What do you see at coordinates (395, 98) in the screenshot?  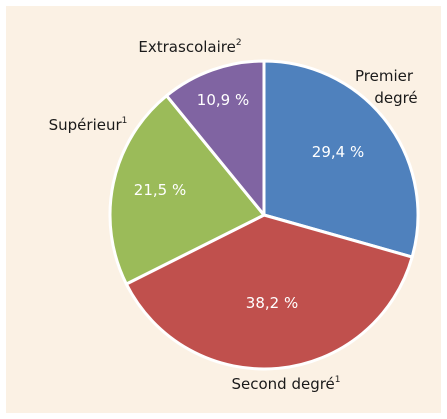 I see `category-label-premier-line2: degré` at bounding box center [395, 98].